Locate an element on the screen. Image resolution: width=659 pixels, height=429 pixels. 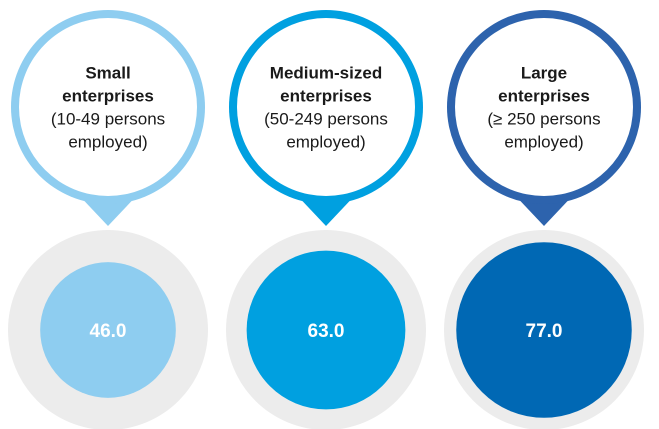
value-bubble: 46.0 is located at coordinates (108, 329).